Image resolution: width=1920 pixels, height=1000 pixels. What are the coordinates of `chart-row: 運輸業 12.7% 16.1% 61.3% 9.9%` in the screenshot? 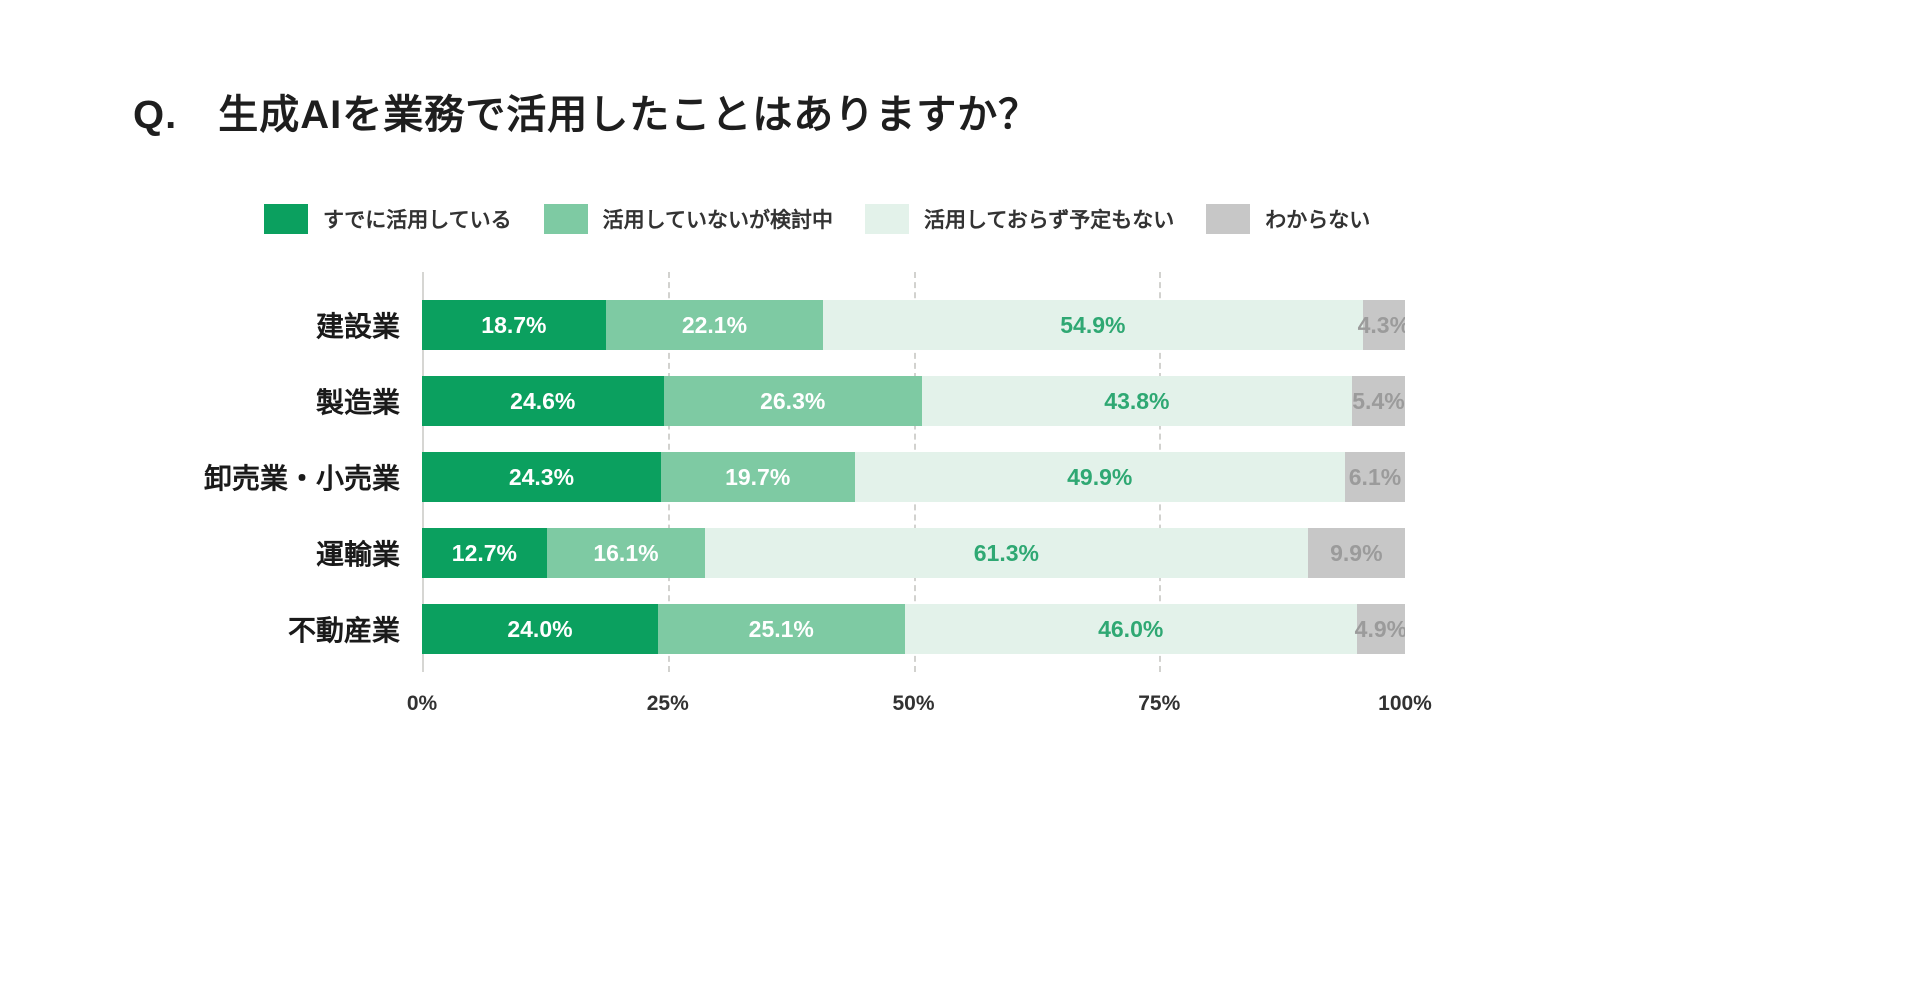 It's located at (860, 553).